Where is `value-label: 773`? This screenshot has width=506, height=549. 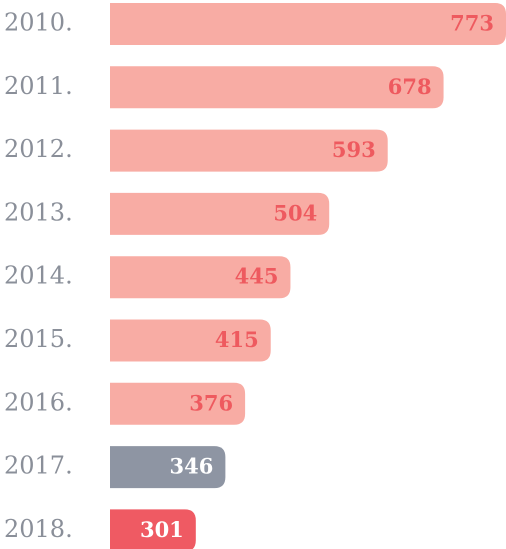 value-label: 773 is located at coordinates (472, 23).